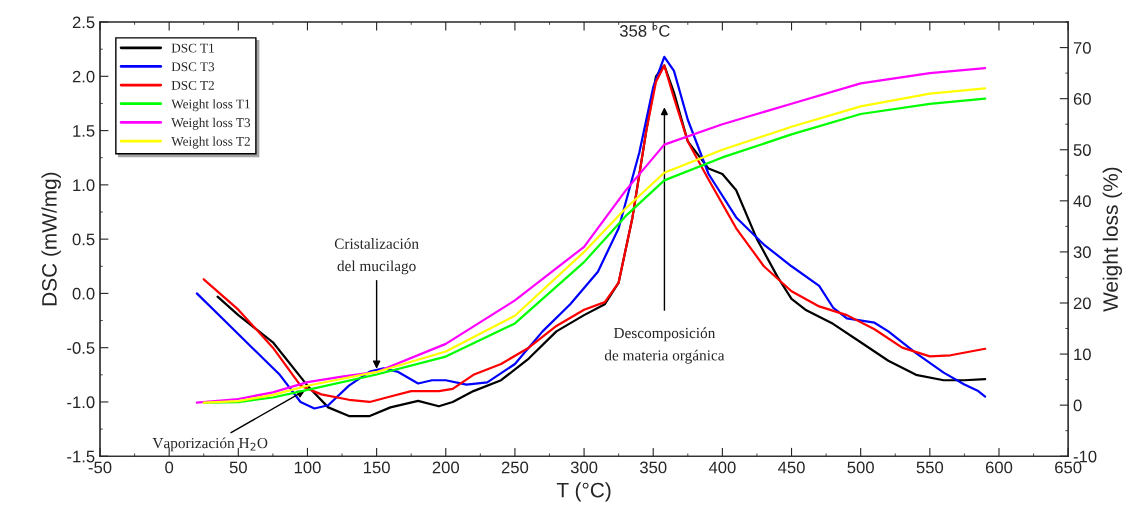 The image size is (1143, 525). Describe the element at coordinates (583, 492) in the screenshot. I see `x-axis-title: T (°C)` at that location.